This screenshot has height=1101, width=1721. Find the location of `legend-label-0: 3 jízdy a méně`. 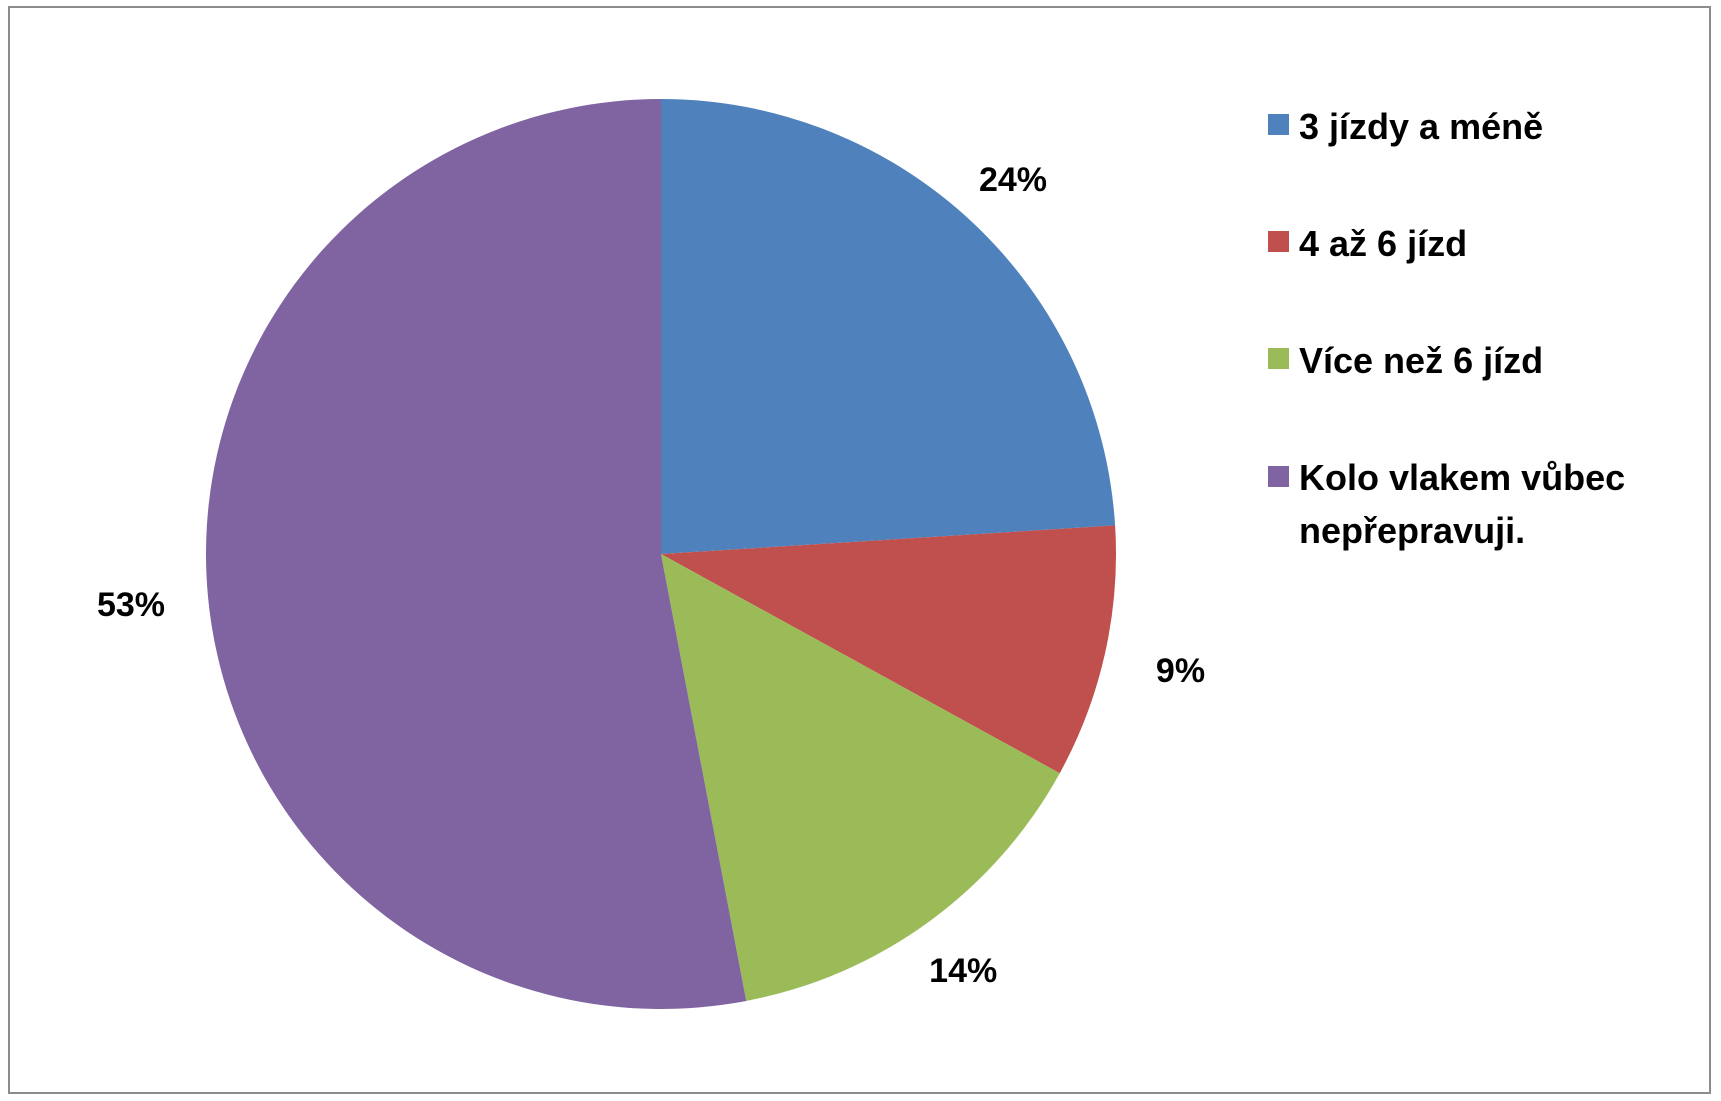

legend-label-0: 3 jízdy a méně is located at coordinates (1421, 126).